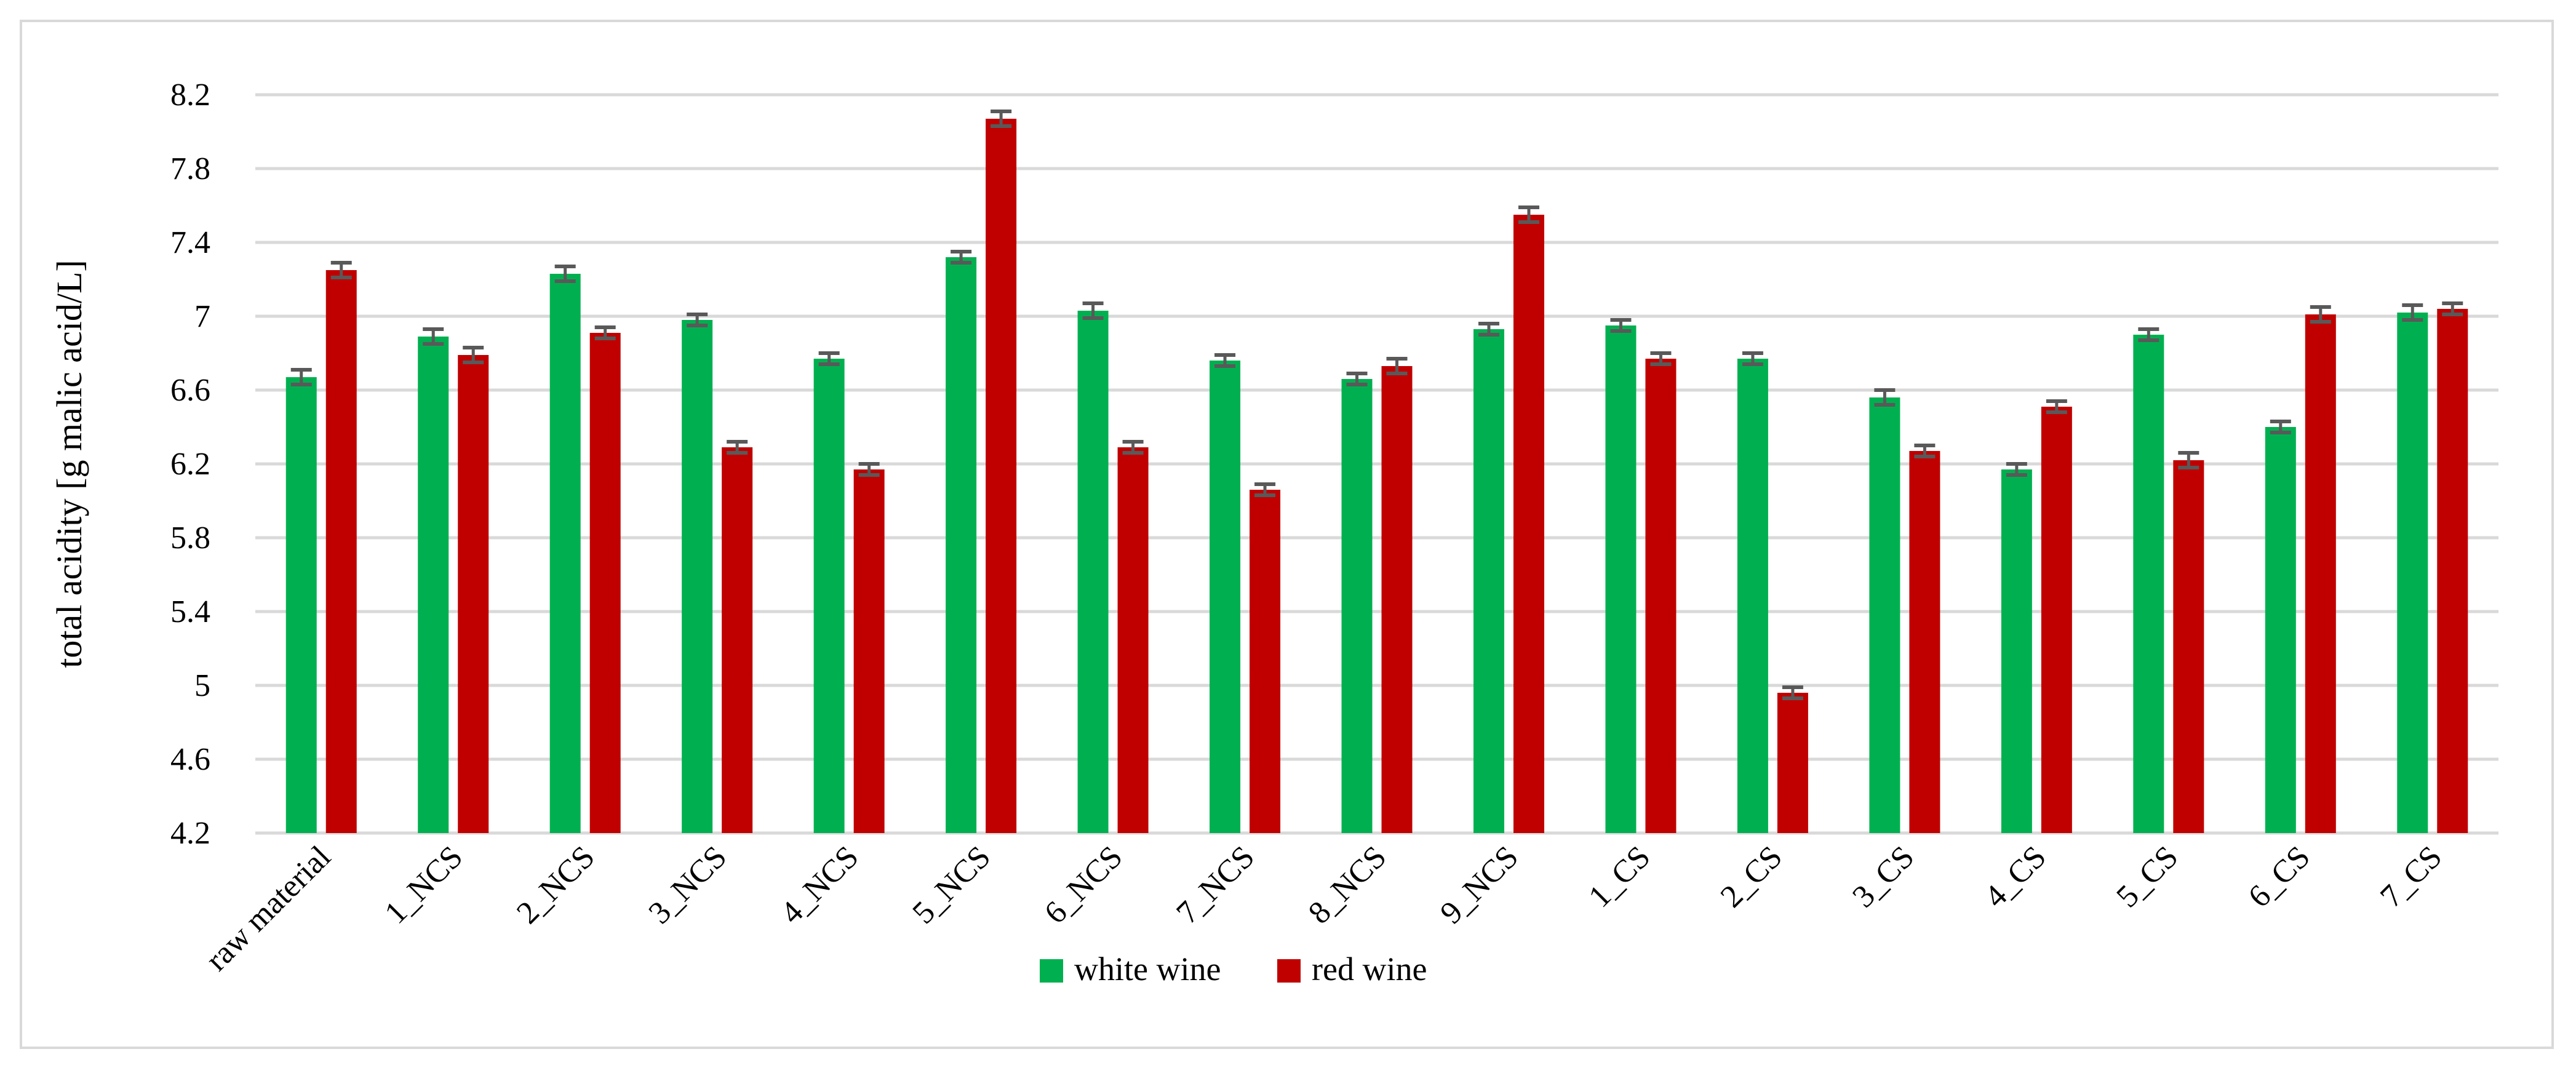 This screenshot has width=2576, height=1073. I want to click on x-tick-label: 5_CS, so click(2147, 876).